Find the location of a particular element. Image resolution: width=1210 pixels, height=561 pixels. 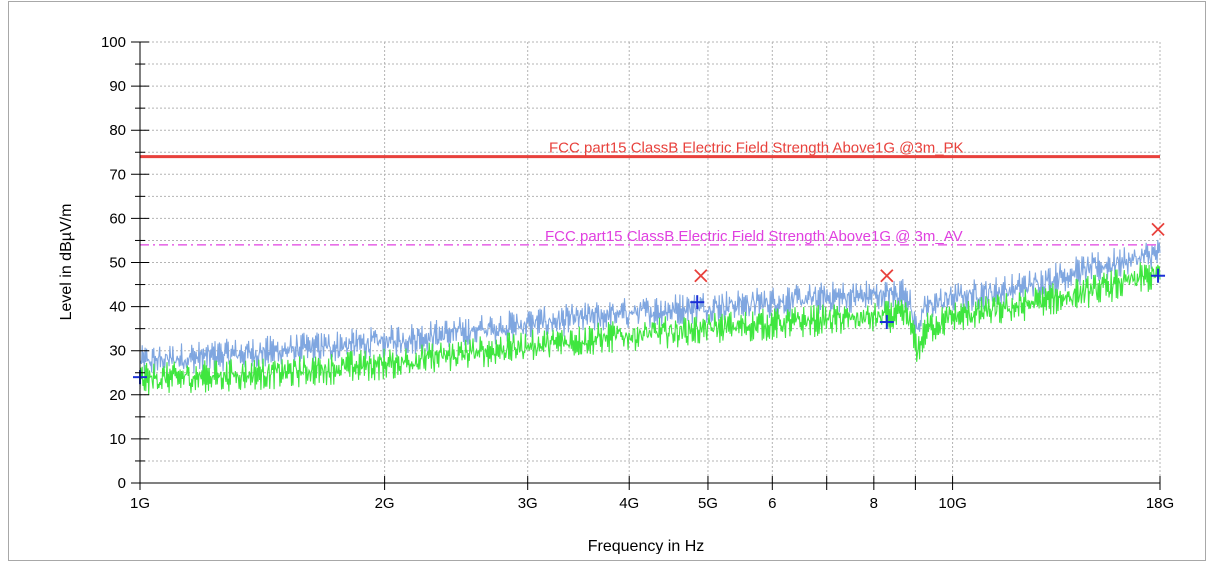

y-tick-label: 90 is located at coordinates (117, 86).